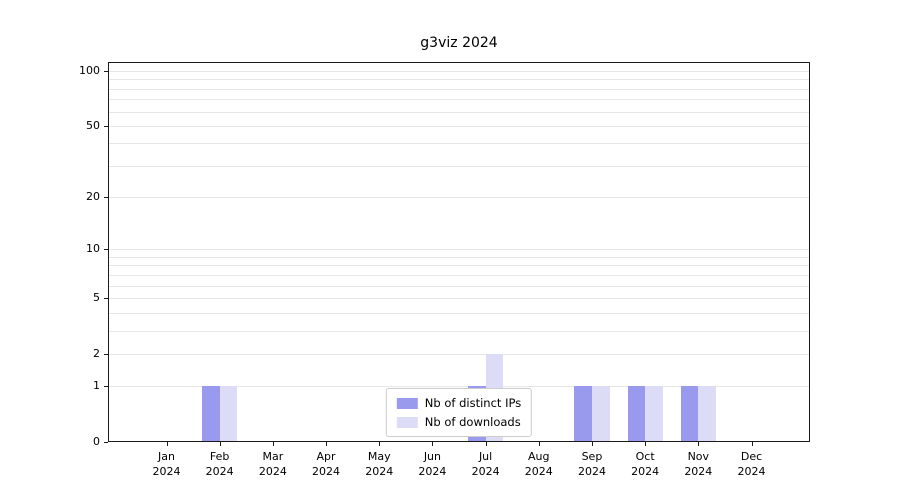 Image resolution: width=900 pixels, height=500 pixels. I want to click on x-axis-tick-label: Jun 2024, so click(432, 464).